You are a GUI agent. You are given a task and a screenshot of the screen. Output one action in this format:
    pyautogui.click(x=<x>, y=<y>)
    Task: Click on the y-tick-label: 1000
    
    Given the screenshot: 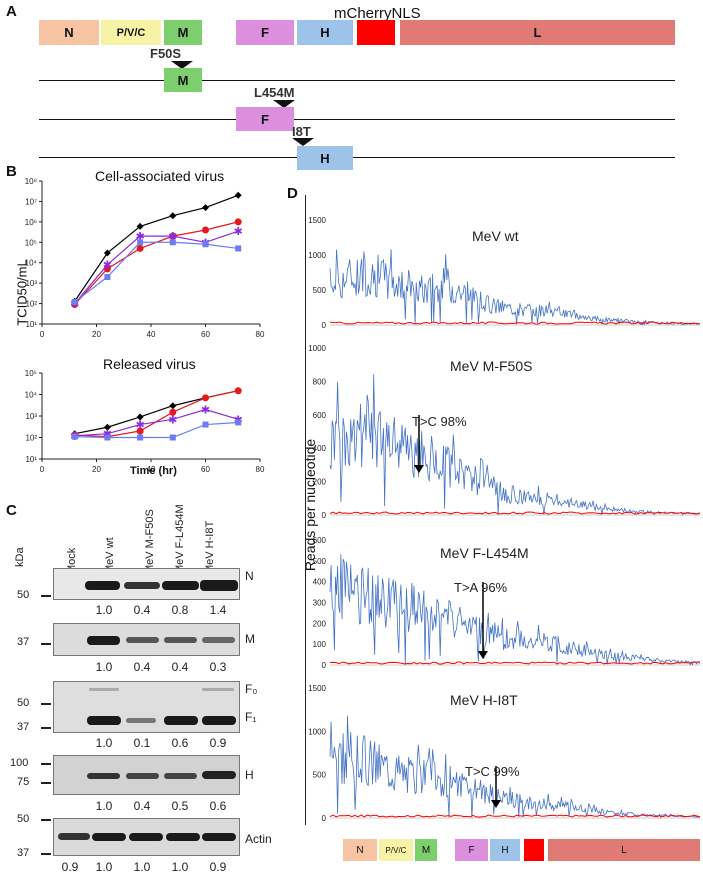 What is the action you would take?
    pyautogui.click(x=317, y=255)
    